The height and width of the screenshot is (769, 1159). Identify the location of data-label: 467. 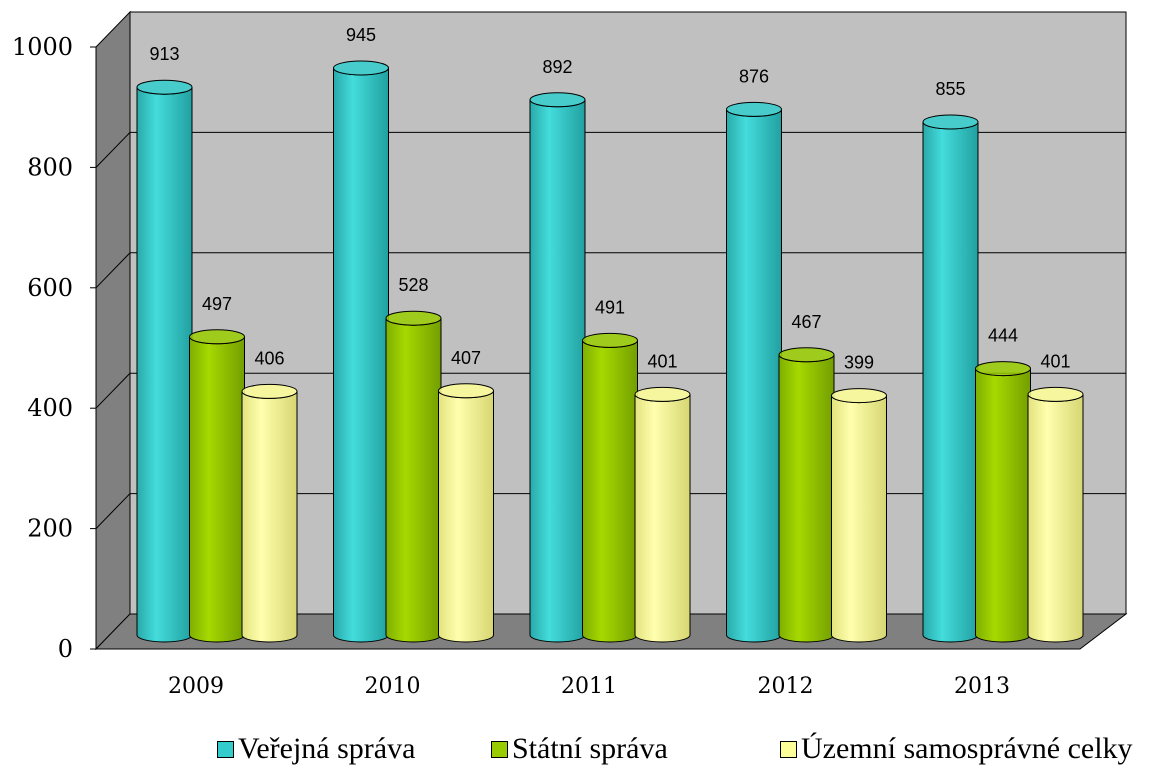
(806, 322).